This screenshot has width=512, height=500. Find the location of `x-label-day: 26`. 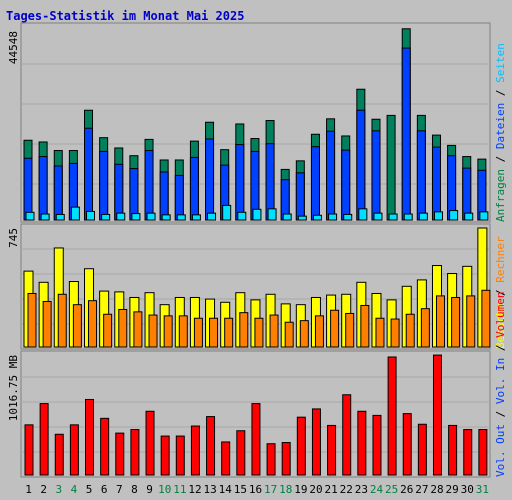

x-label-day: 26 is located at coordinates (406, 489).